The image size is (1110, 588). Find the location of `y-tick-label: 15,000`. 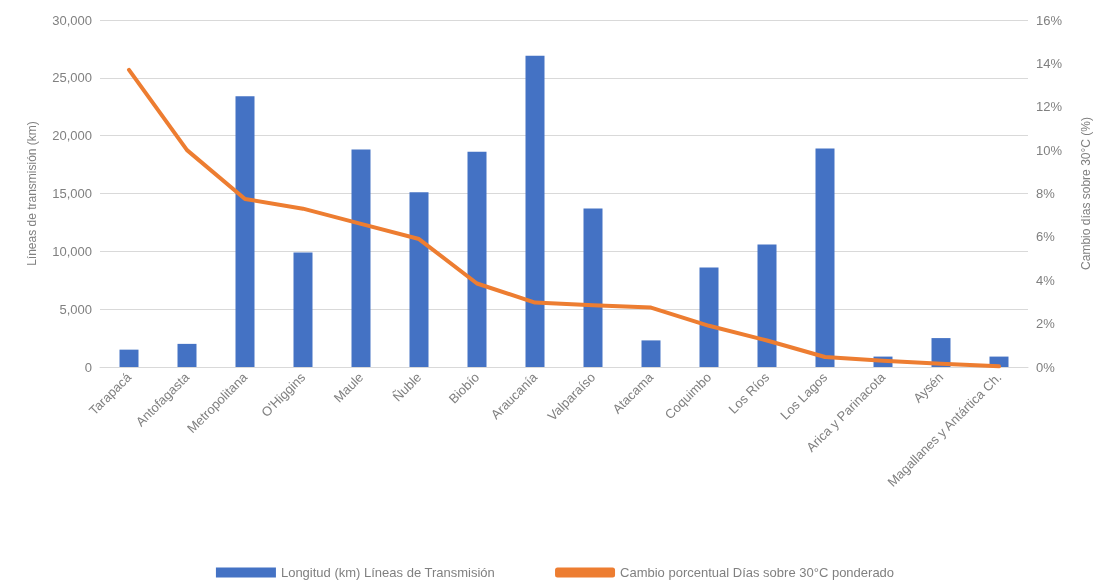

y-tick-label: 15,000 is located at coordinates (72, 193).